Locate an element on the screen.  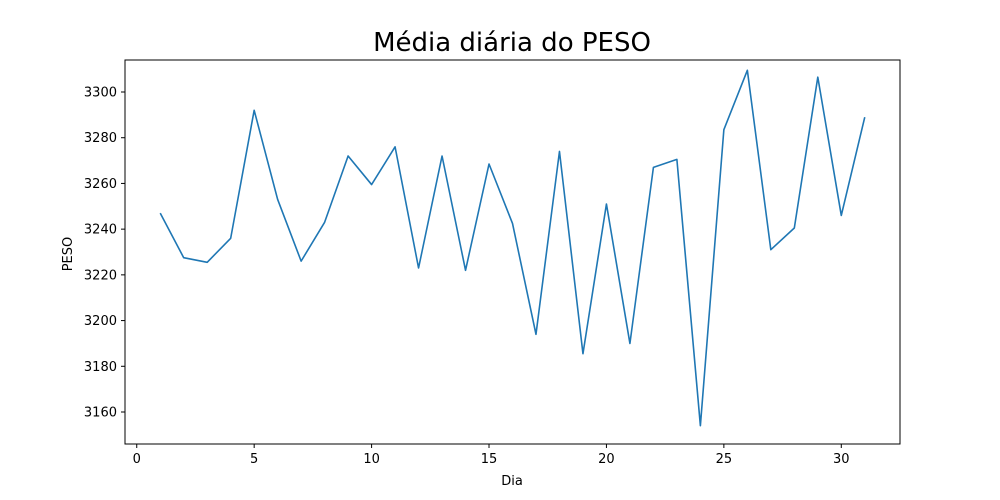
y-tick-label: 3260 is located at coordinates (100, 184).